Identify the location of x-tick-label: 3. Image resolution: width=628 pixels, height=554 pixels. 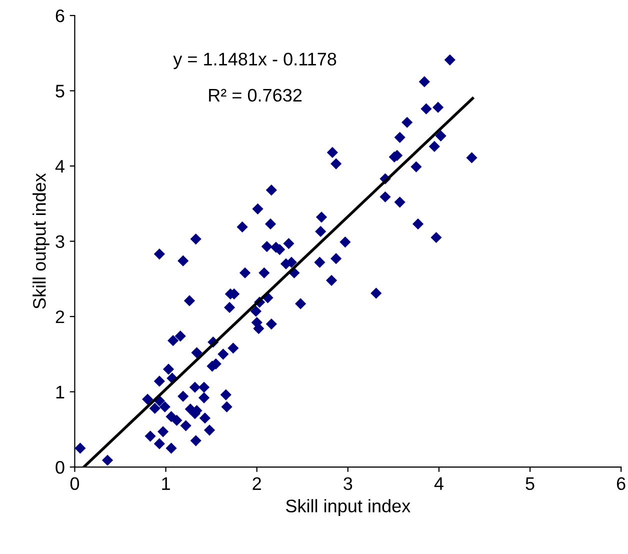
(348, 483).